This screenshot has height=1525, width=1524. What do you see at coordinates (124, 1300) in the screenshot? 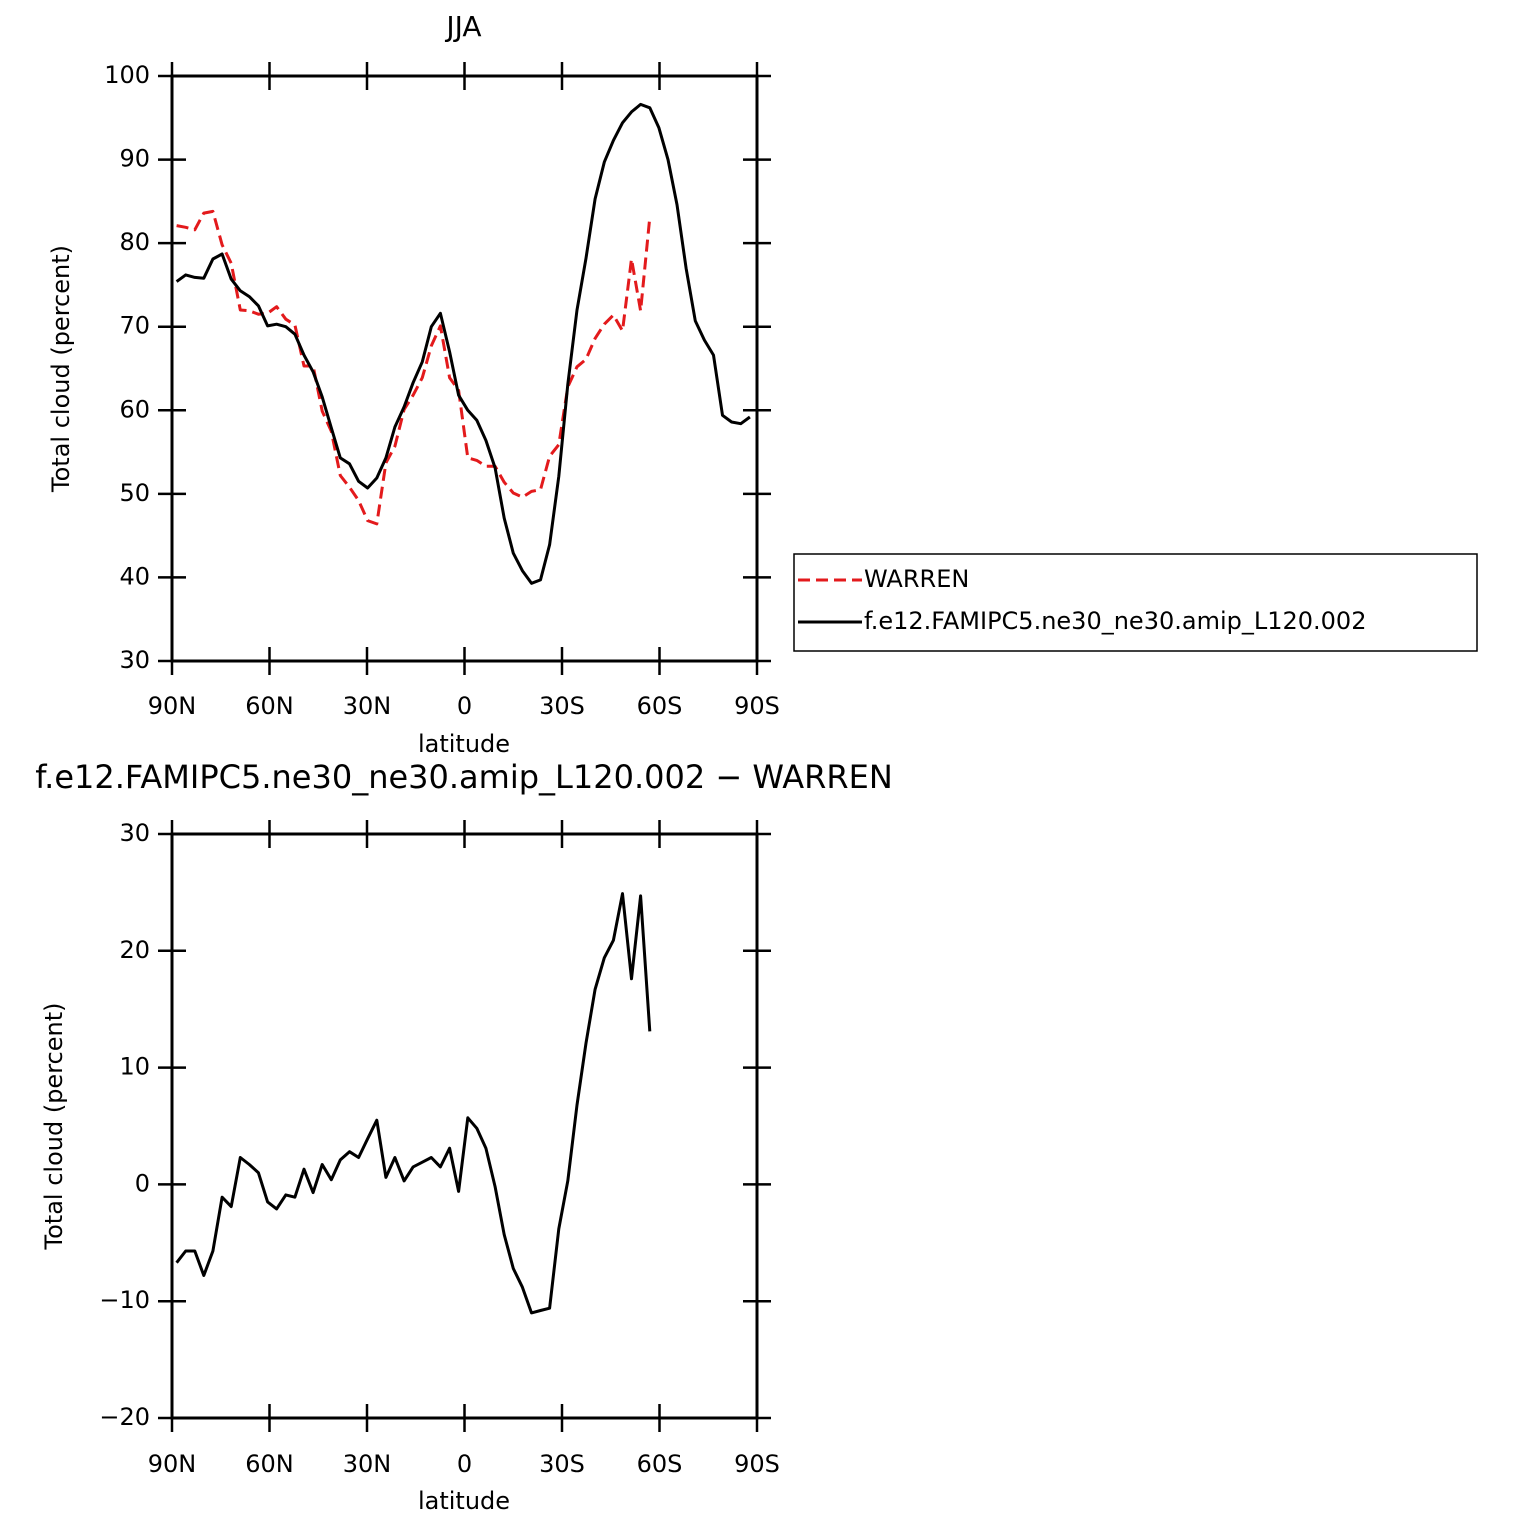
I see `y-tick-label: −10` at bounding box center [124, 1300].